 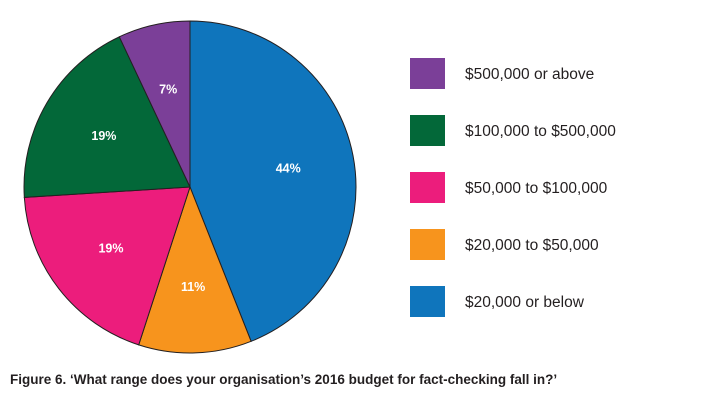 I want to click on legend-label-20-000-or-below: $20,000 or below, so click(x=525, y=302).